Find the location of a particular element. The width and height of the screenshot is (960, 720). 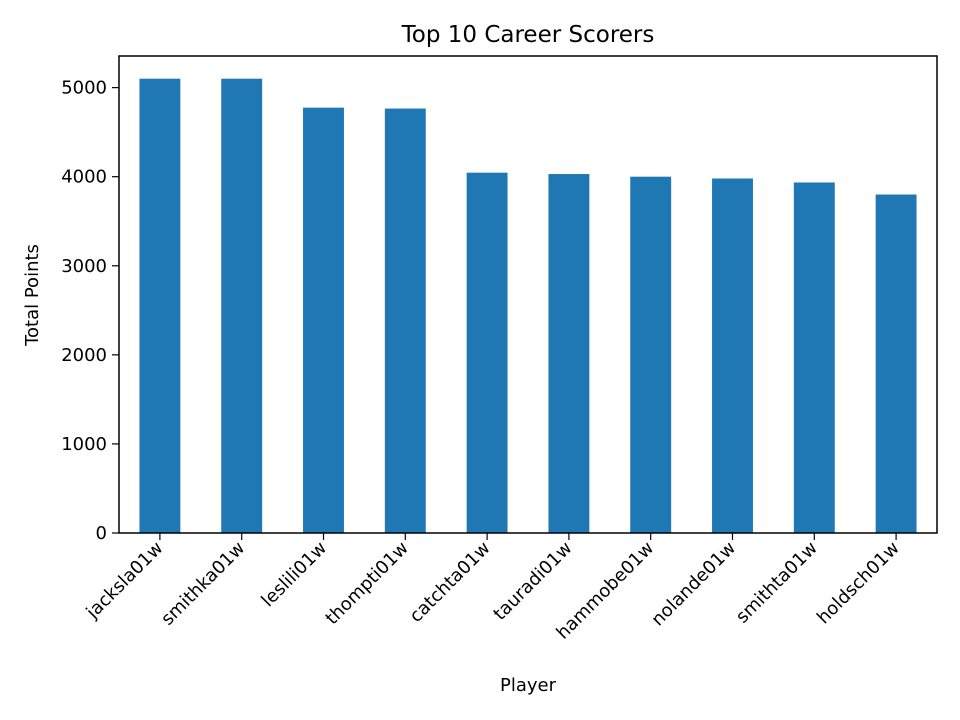

x-tick-label: jacksla01w is located at coordinates (125, 581).